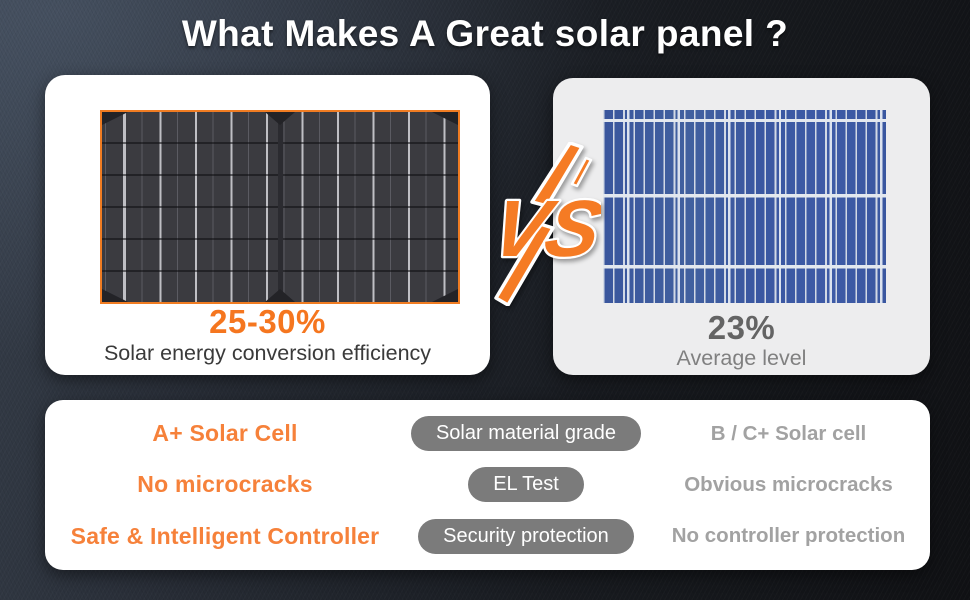  Describe the element at coordinates (225, 433) in the screenshot. I see `good-feature-label: A+ Solar Cell` at that location.